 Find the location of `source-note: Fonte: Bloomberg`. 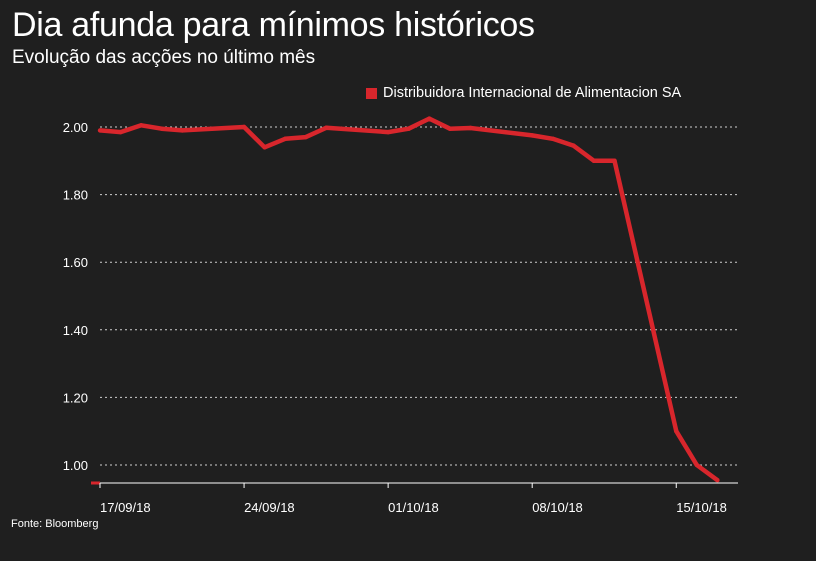

source-note: Fonte: Bloomberg is located at coordinates (55, 524).